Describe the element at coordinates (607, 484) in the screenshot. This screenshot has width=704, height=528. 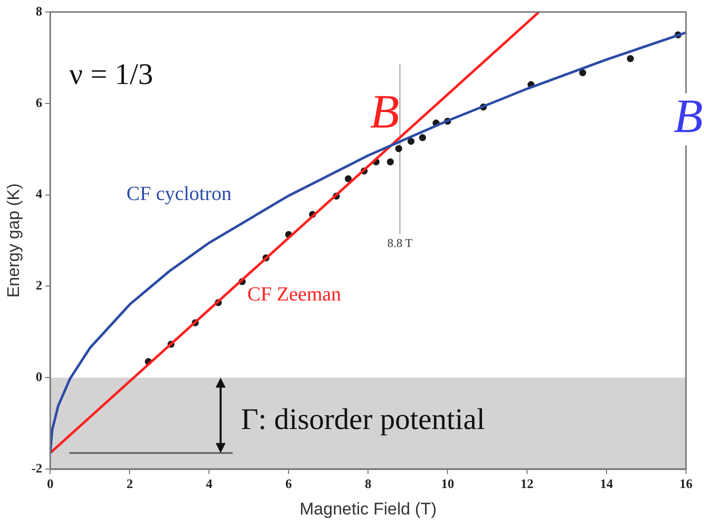
I see `x-tick-label: 14` at that location.